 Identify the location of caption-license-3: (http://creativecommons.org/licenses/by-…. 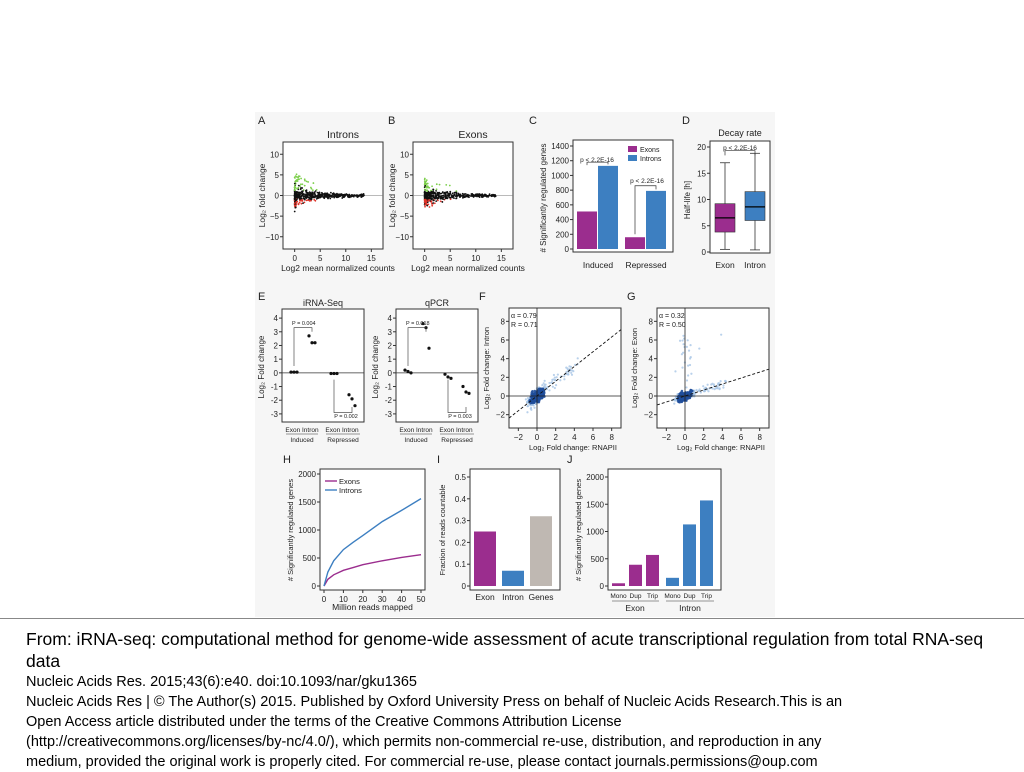
(424, 742).